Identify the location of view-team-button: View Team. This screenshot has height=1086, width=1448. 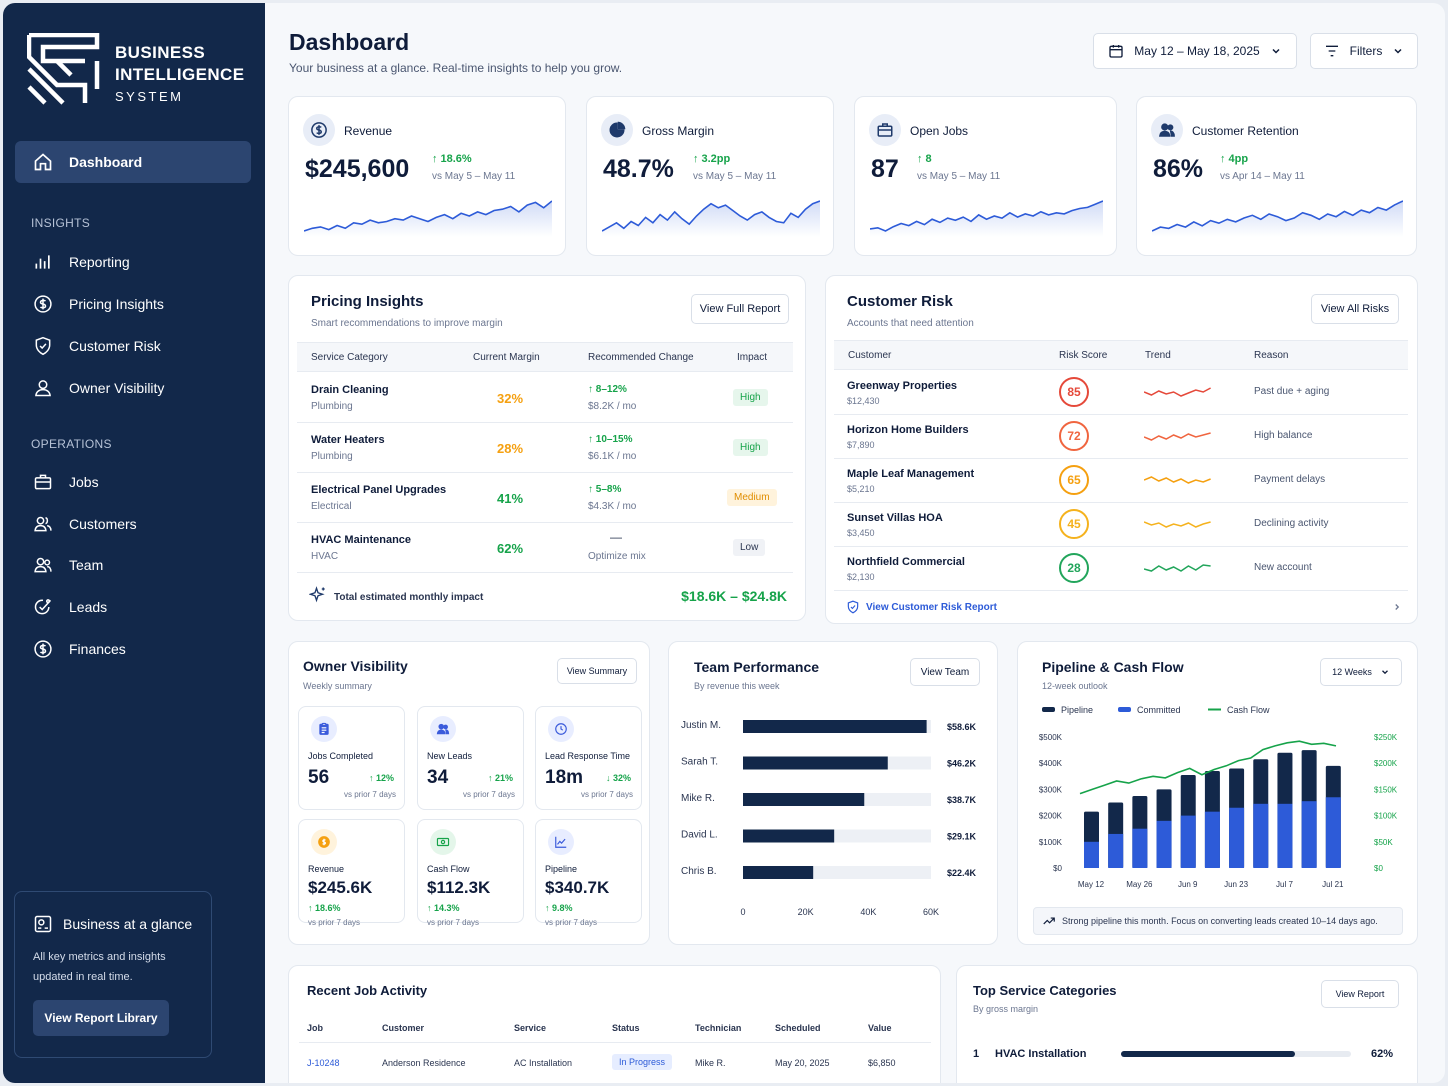
(945, 672).